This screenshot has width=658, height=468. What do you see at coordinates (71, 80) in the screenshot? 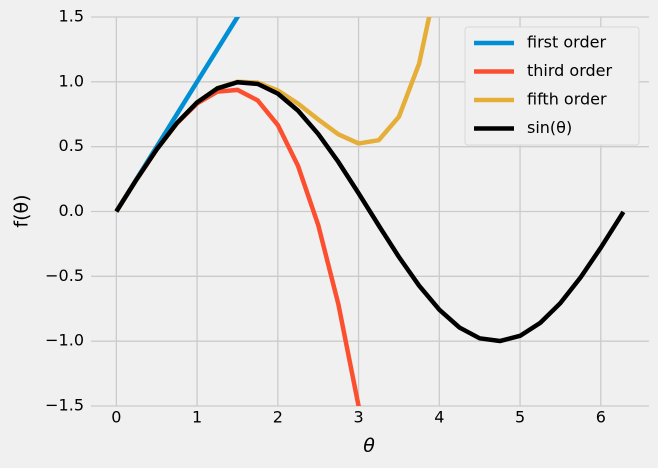
I see `y-tick-label: 1.0` at bounding box center [71, 80].